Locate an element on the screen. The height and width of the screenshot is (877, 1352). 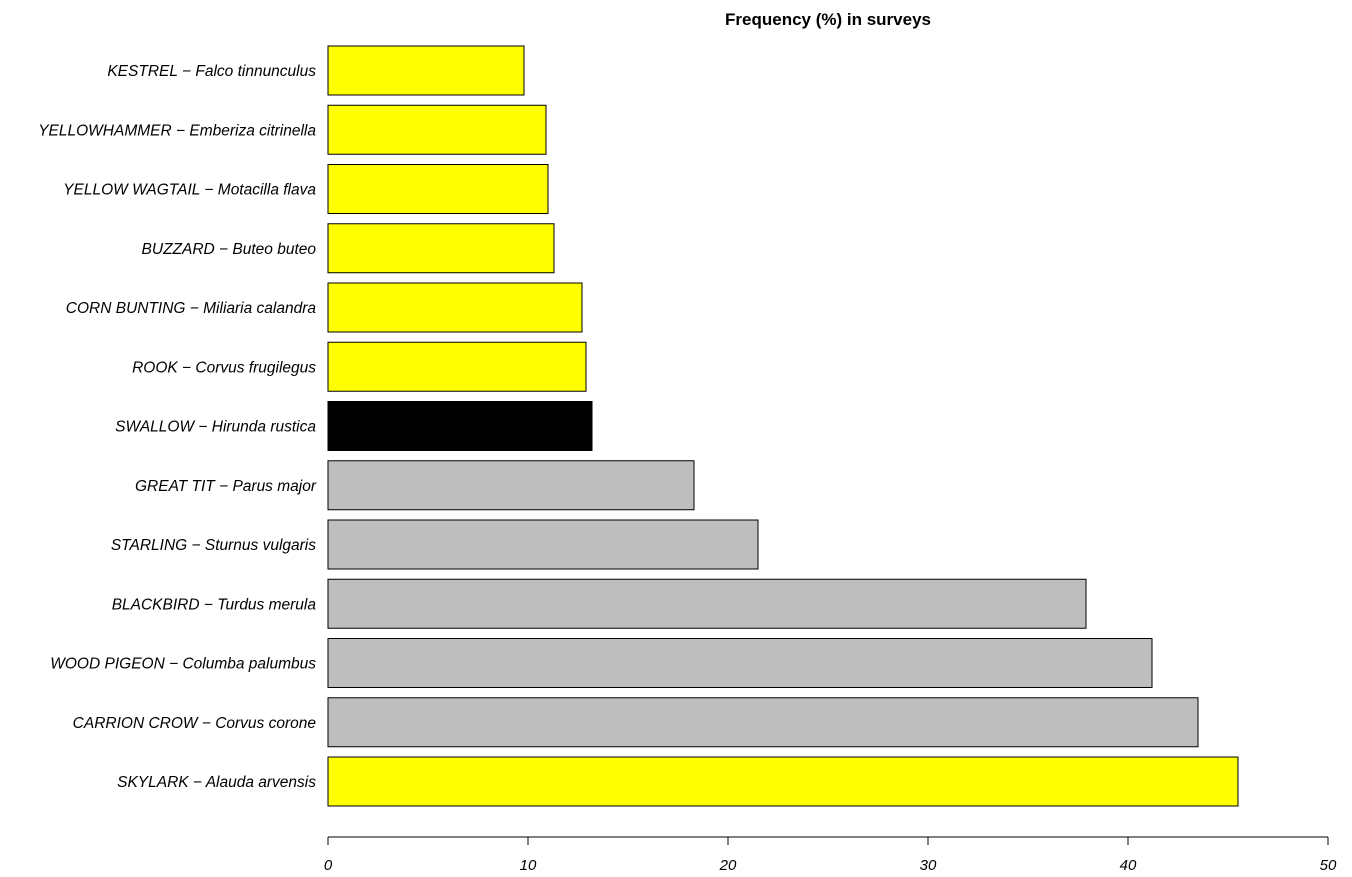
chart-title: Frequency (%) in surveys is located at coordinates (828, 19).